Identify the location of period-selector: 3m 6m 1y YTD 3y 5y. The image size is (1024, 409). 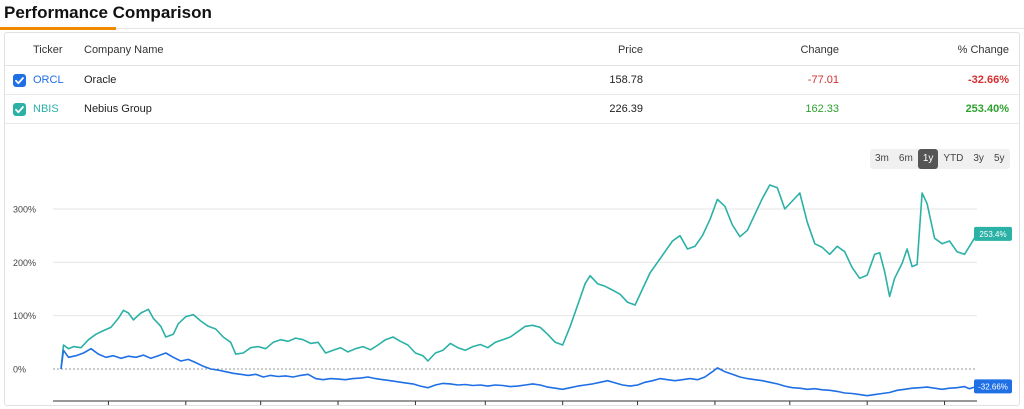
(940, 159).